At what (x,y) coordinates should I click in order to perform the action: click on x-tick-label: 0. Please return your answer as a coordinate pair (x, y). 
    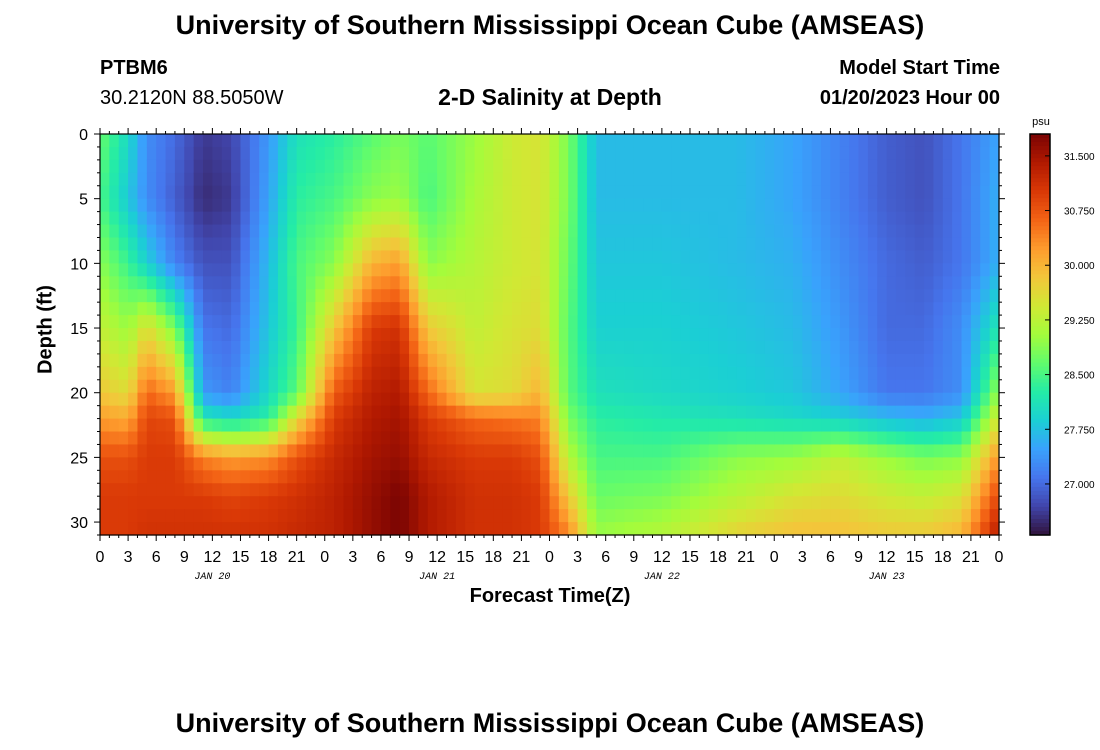
    Looking at the image, I should click on (100, 557).